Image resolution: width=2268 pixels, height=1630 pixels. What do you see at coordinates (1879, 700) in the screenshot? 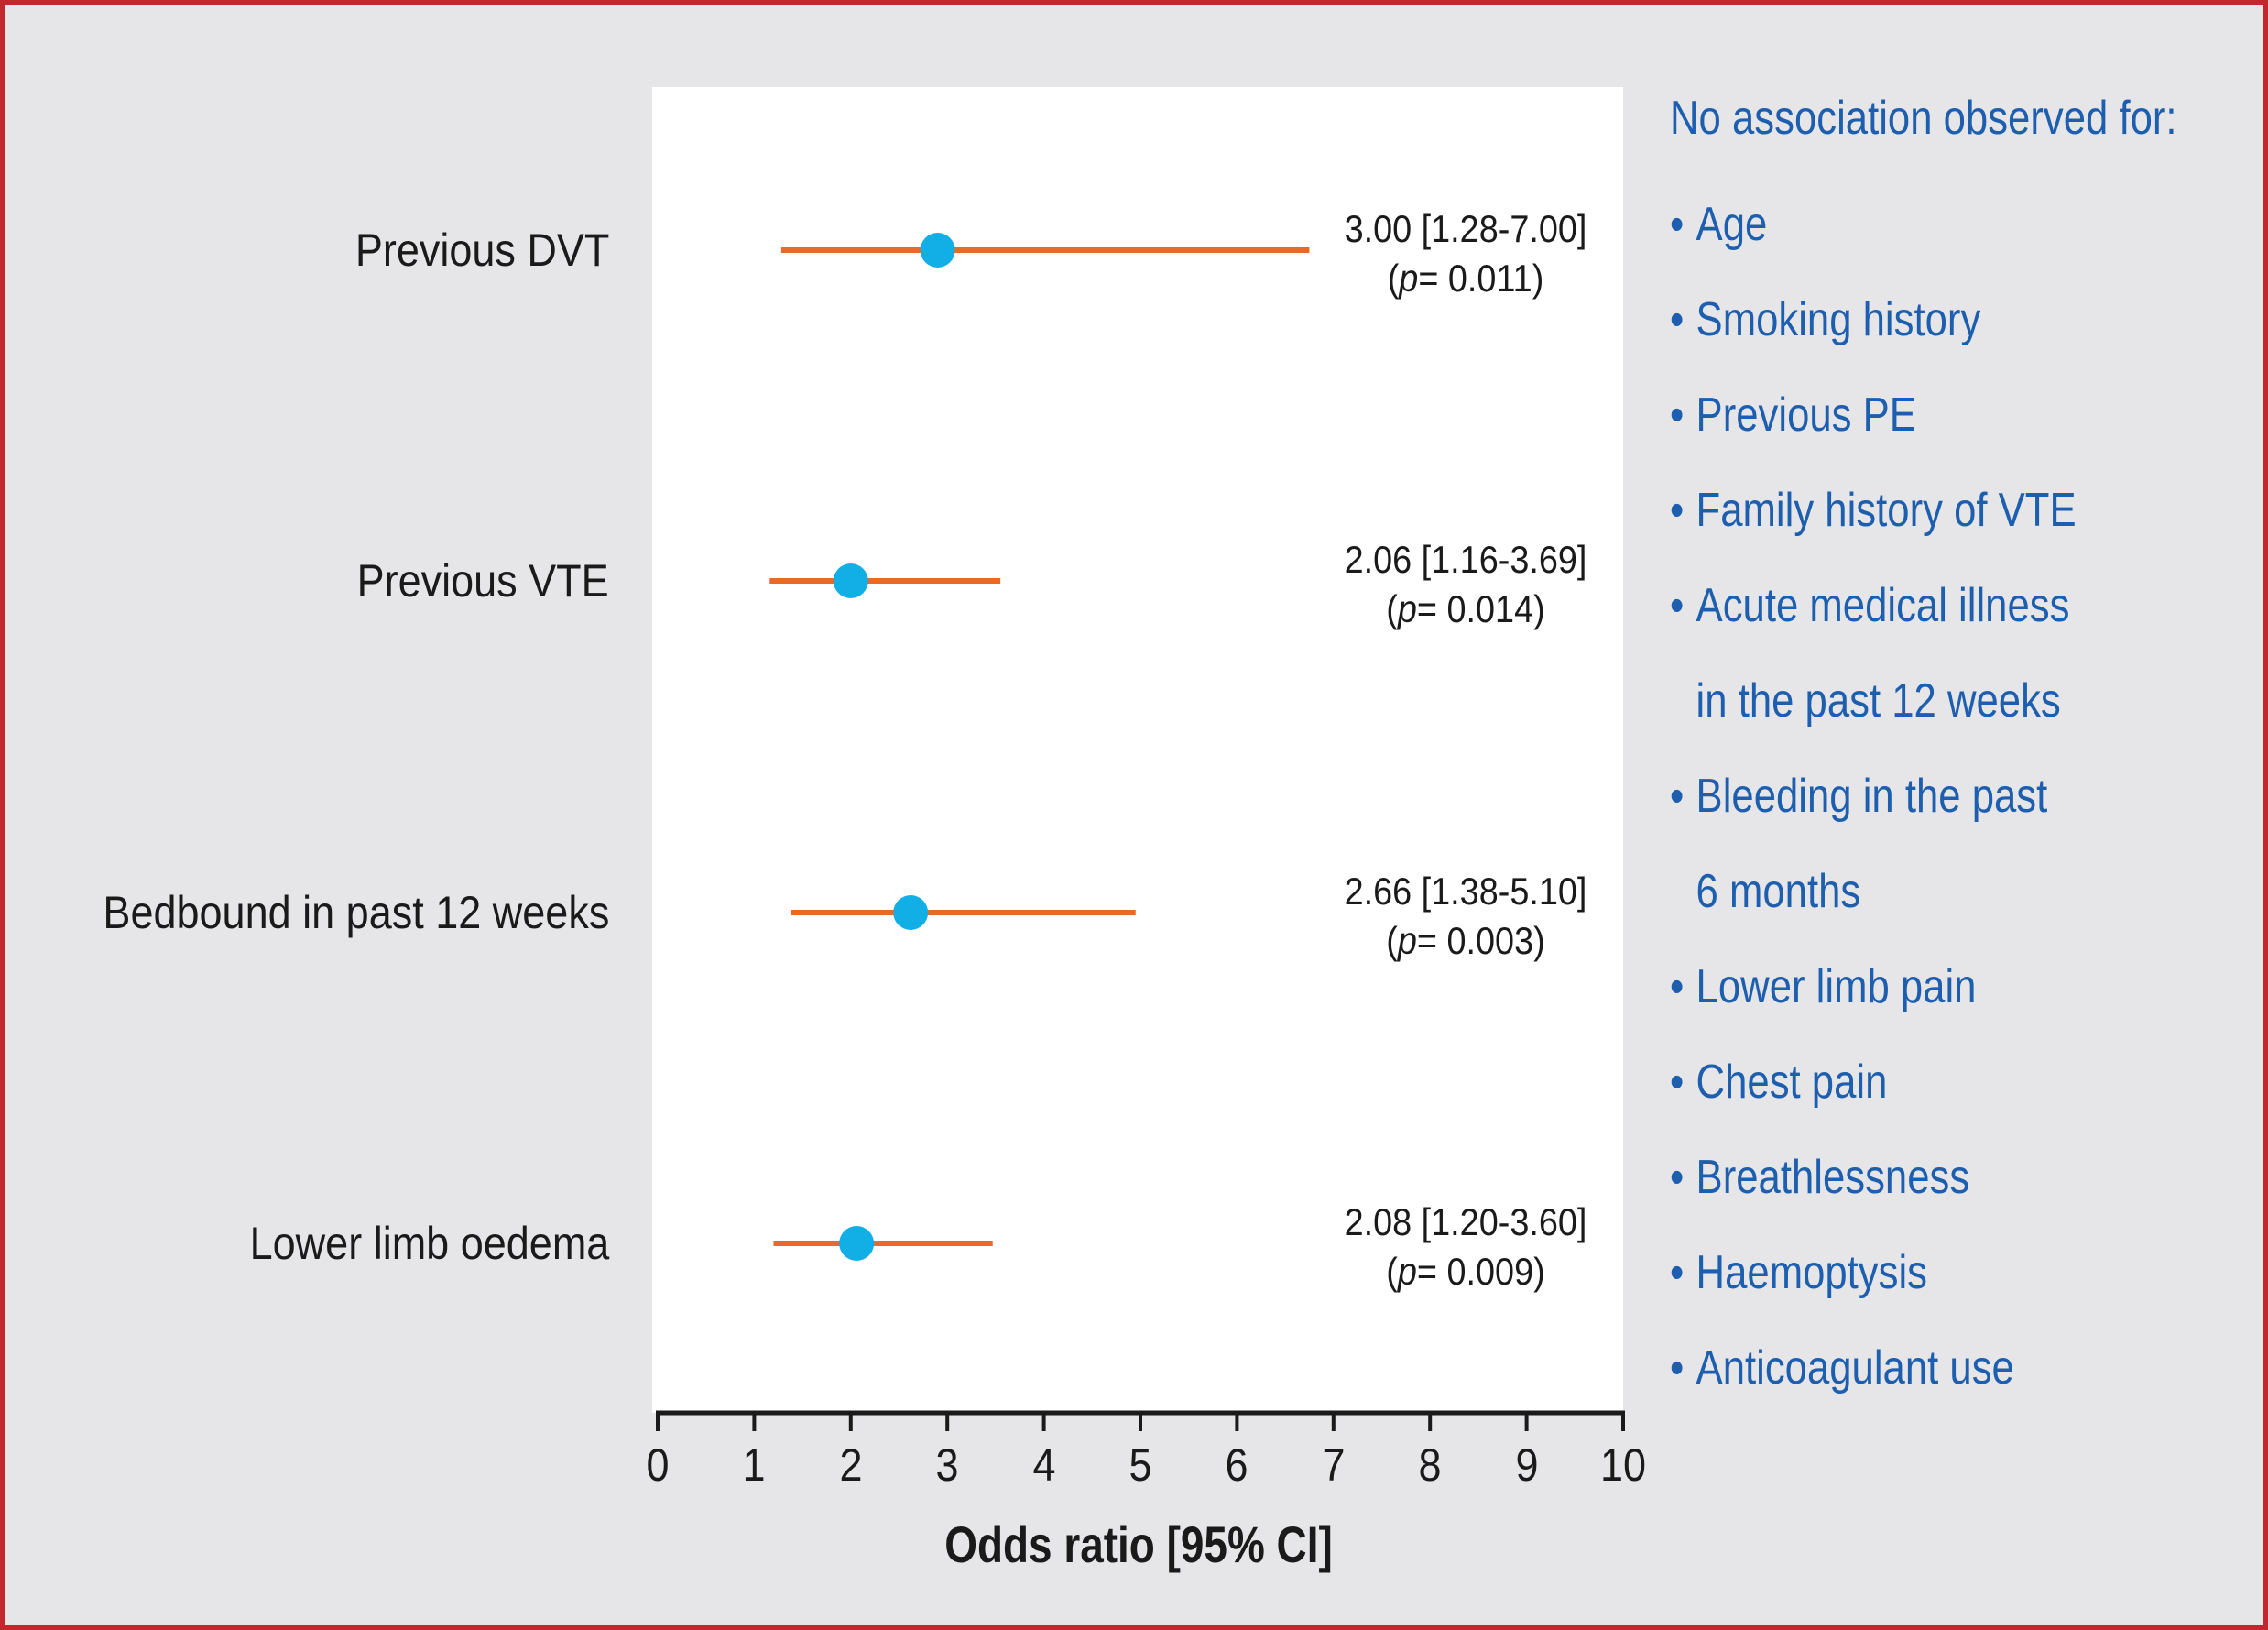
I see `no-association-item-text: in the past 12 weeks` at bounding box center [1879, 700].